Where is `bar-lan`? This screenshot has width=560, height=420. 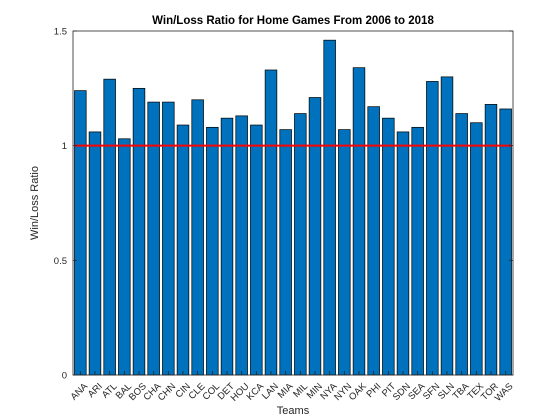
bar-lan is located at coordinates (271, 222).